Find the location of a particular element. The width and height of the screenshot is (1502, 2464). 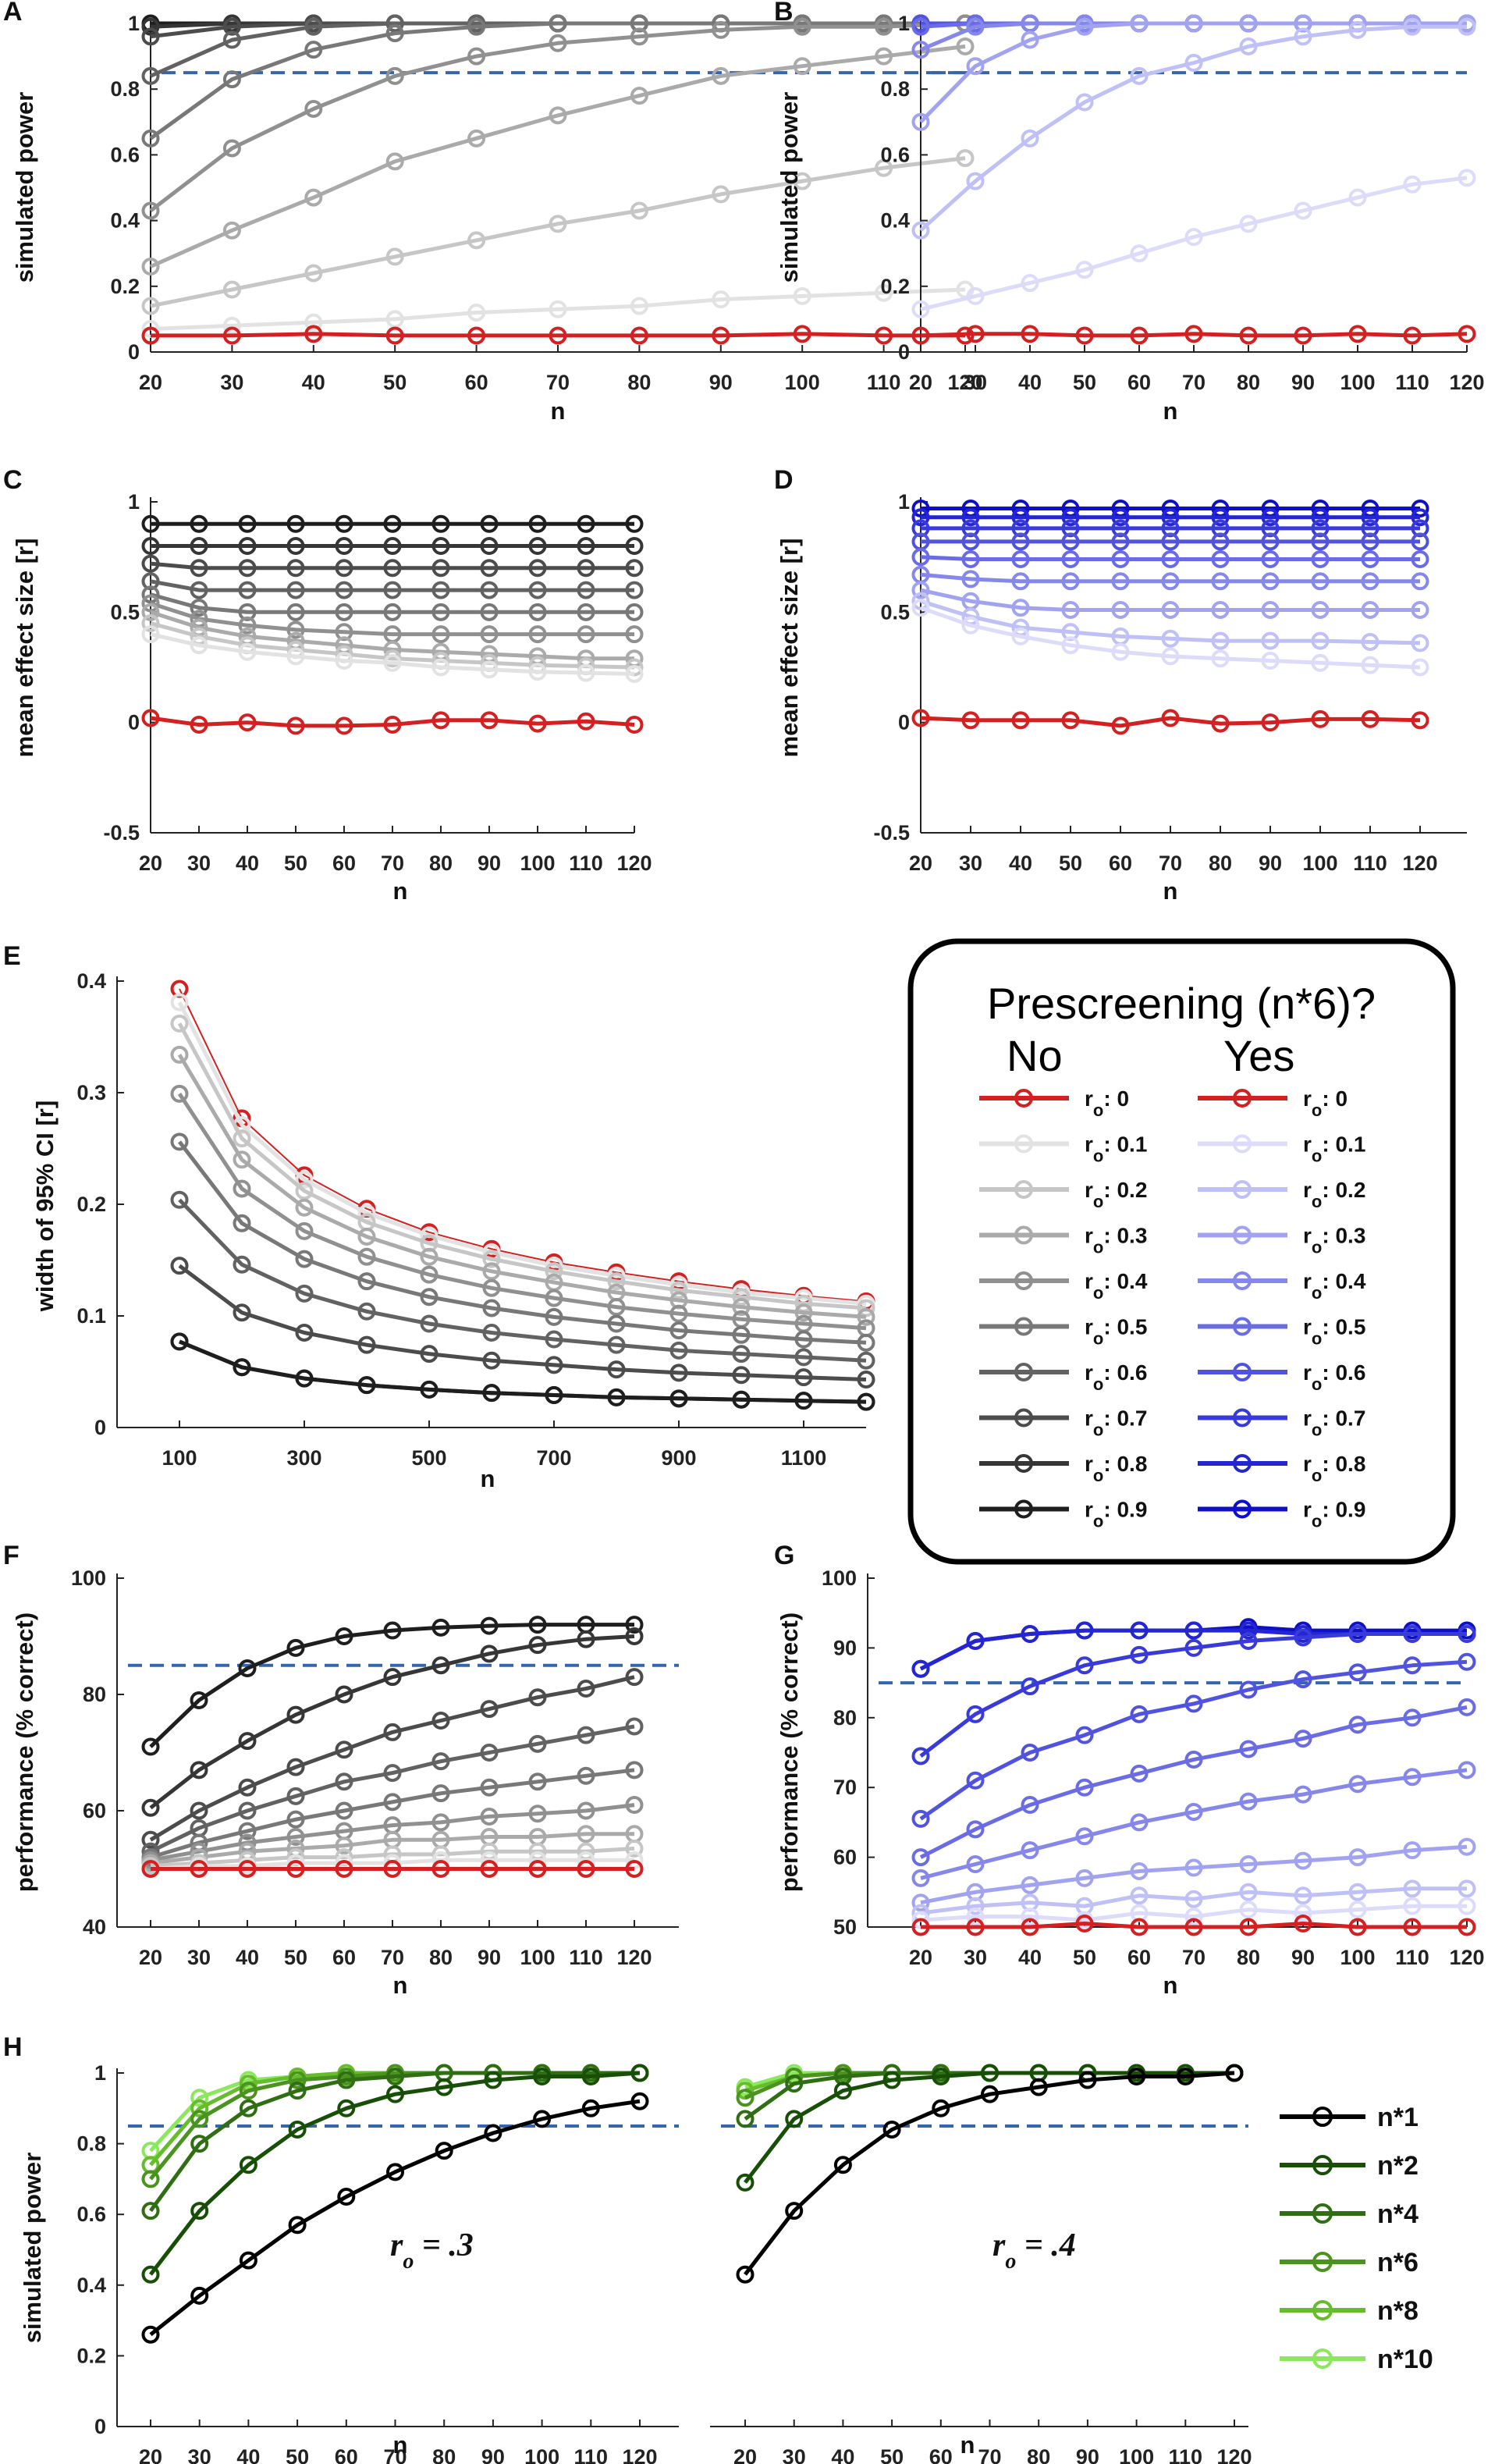

legend-item-no: ro: 0.5 is located at coordinates (1063, 1331).